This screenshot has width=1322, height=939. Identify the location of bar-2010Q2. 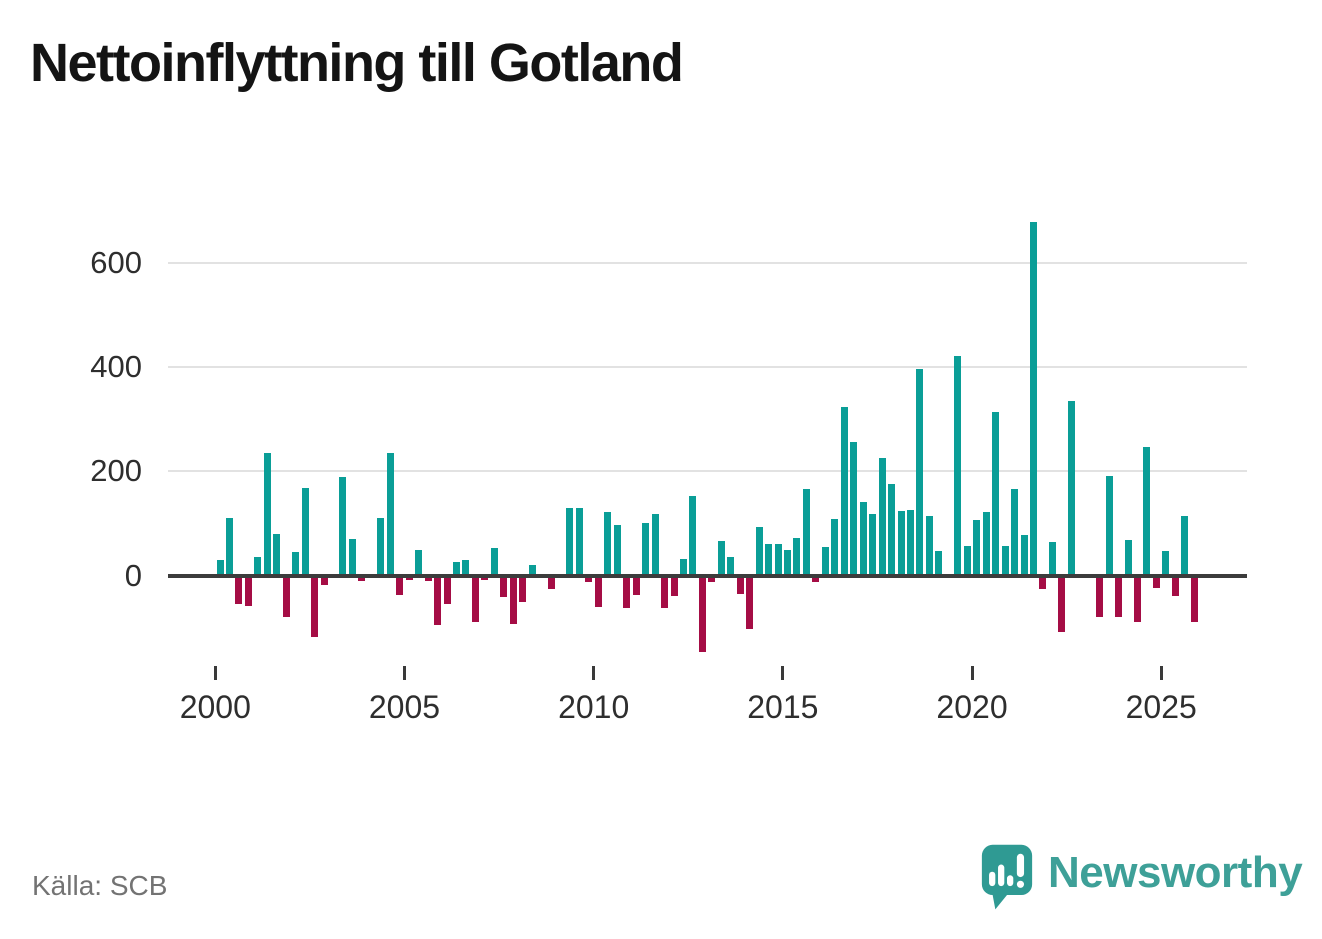
(608, 543).